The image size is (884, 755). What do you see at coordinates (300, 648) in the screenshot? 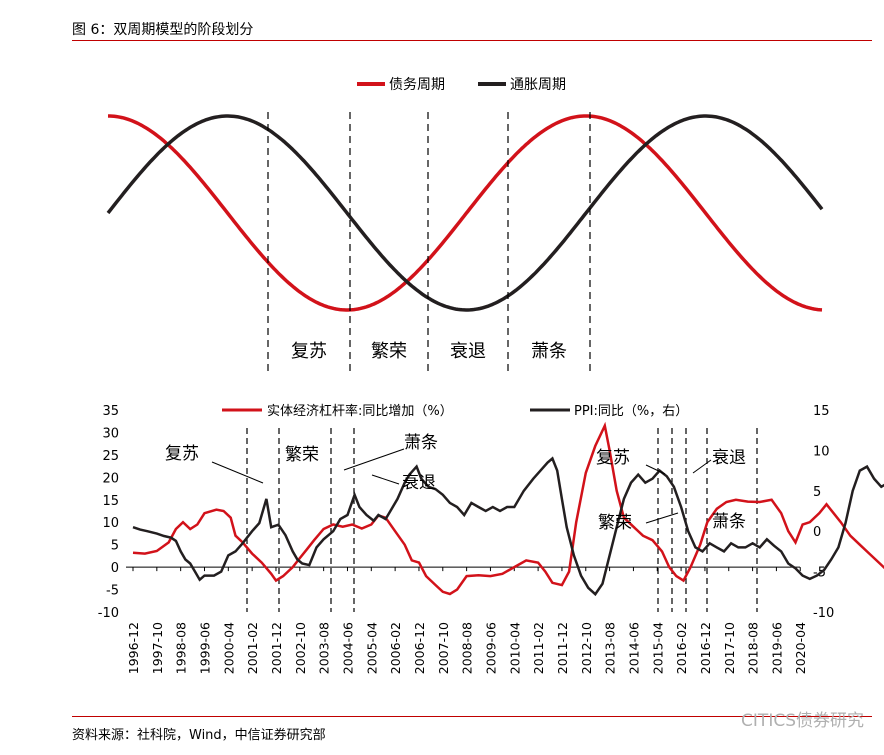
I see `x-tick-label: 2002-10` at bounding box center [300, 648].